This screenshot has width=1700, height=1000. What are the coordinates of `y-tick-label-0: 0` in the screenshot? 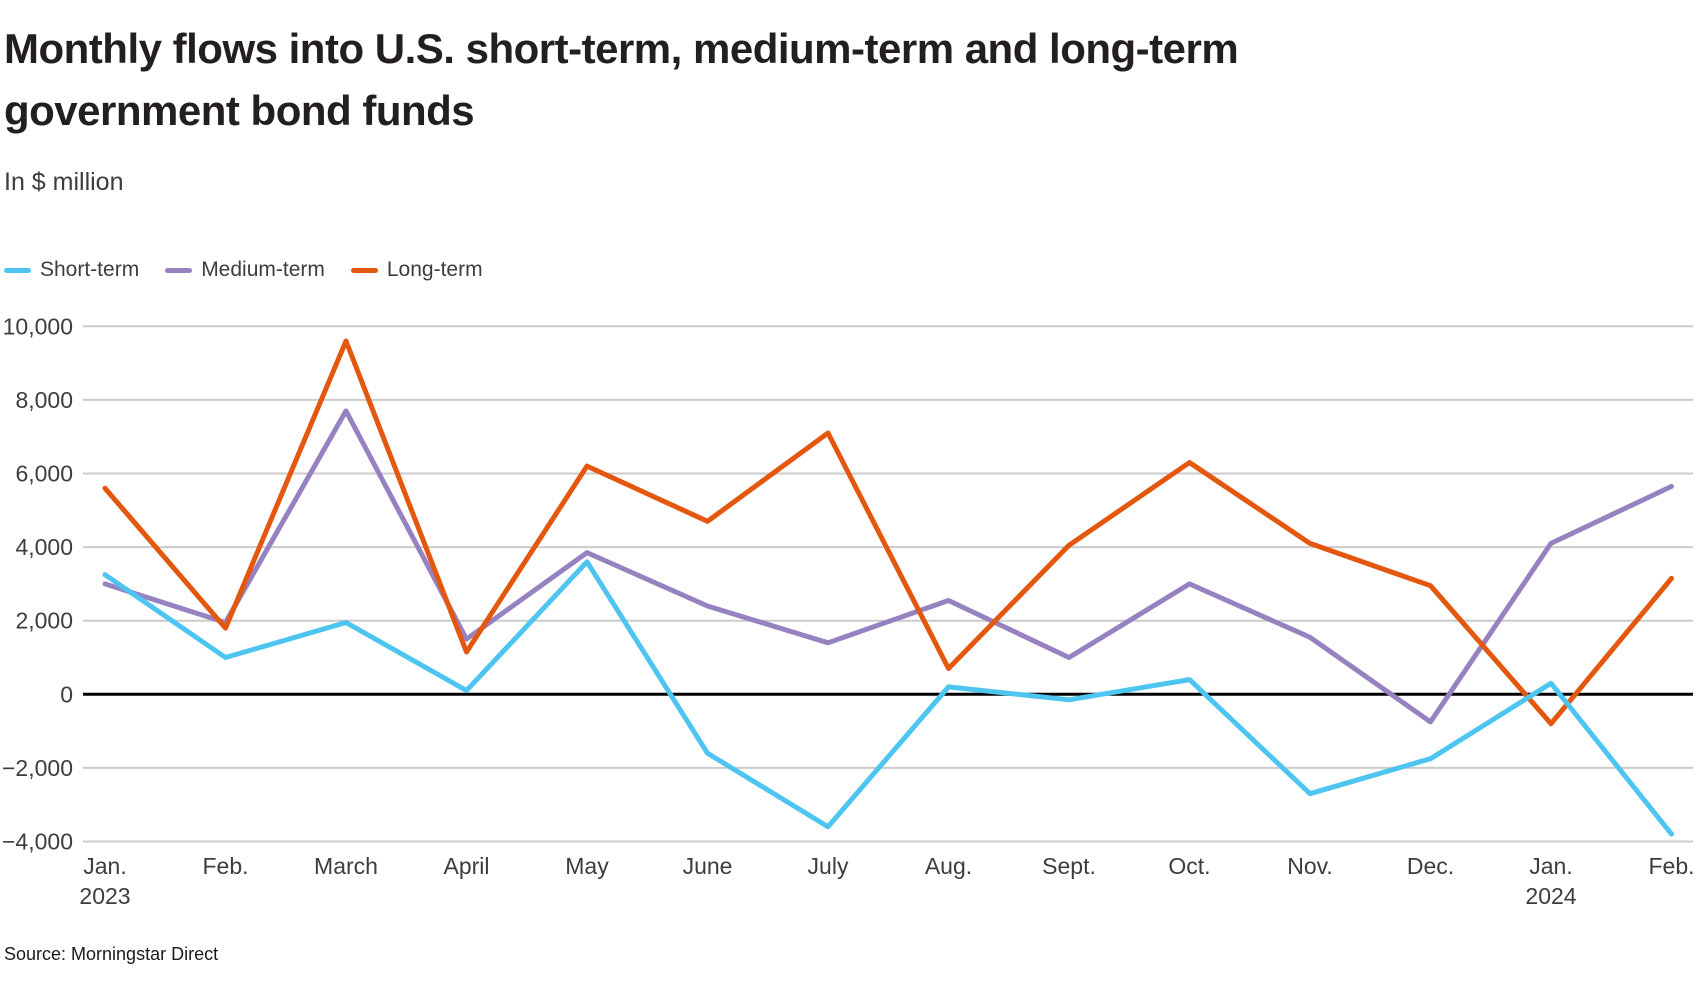 It's located at (66, 694).